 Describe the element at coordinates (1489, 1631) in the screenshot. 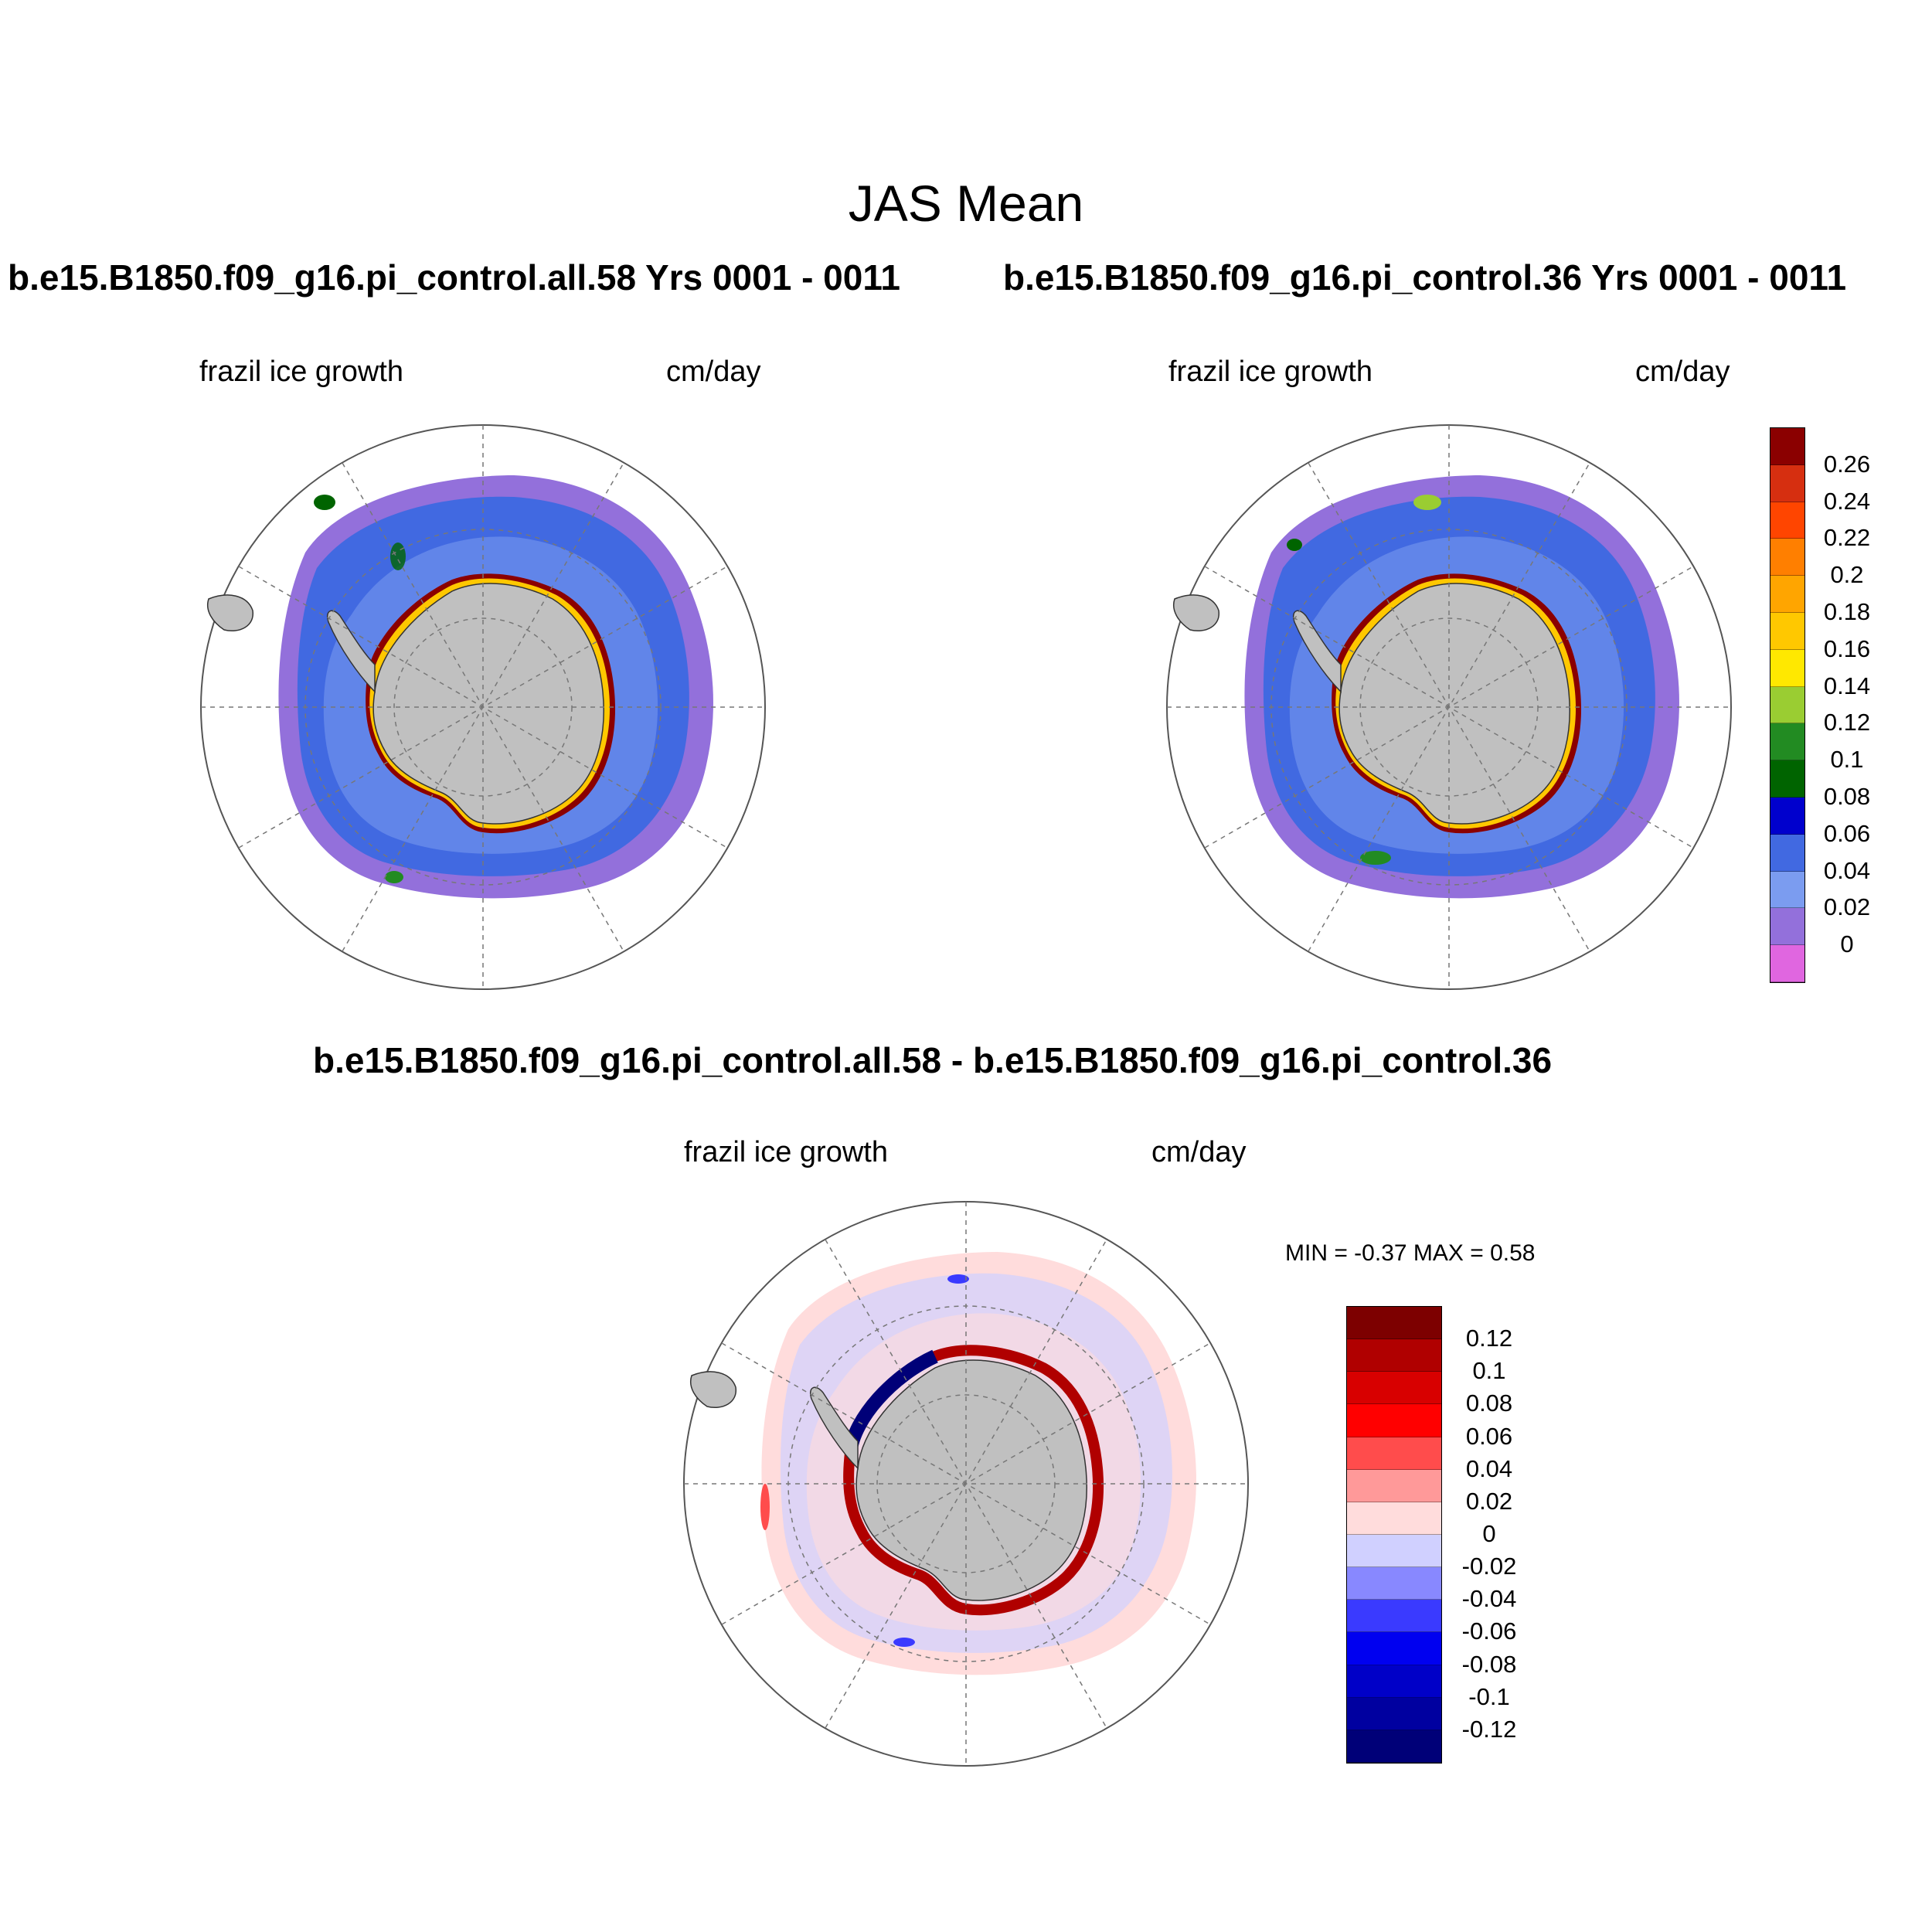

I see `colorbar-tick-label: -0.06` at that location.